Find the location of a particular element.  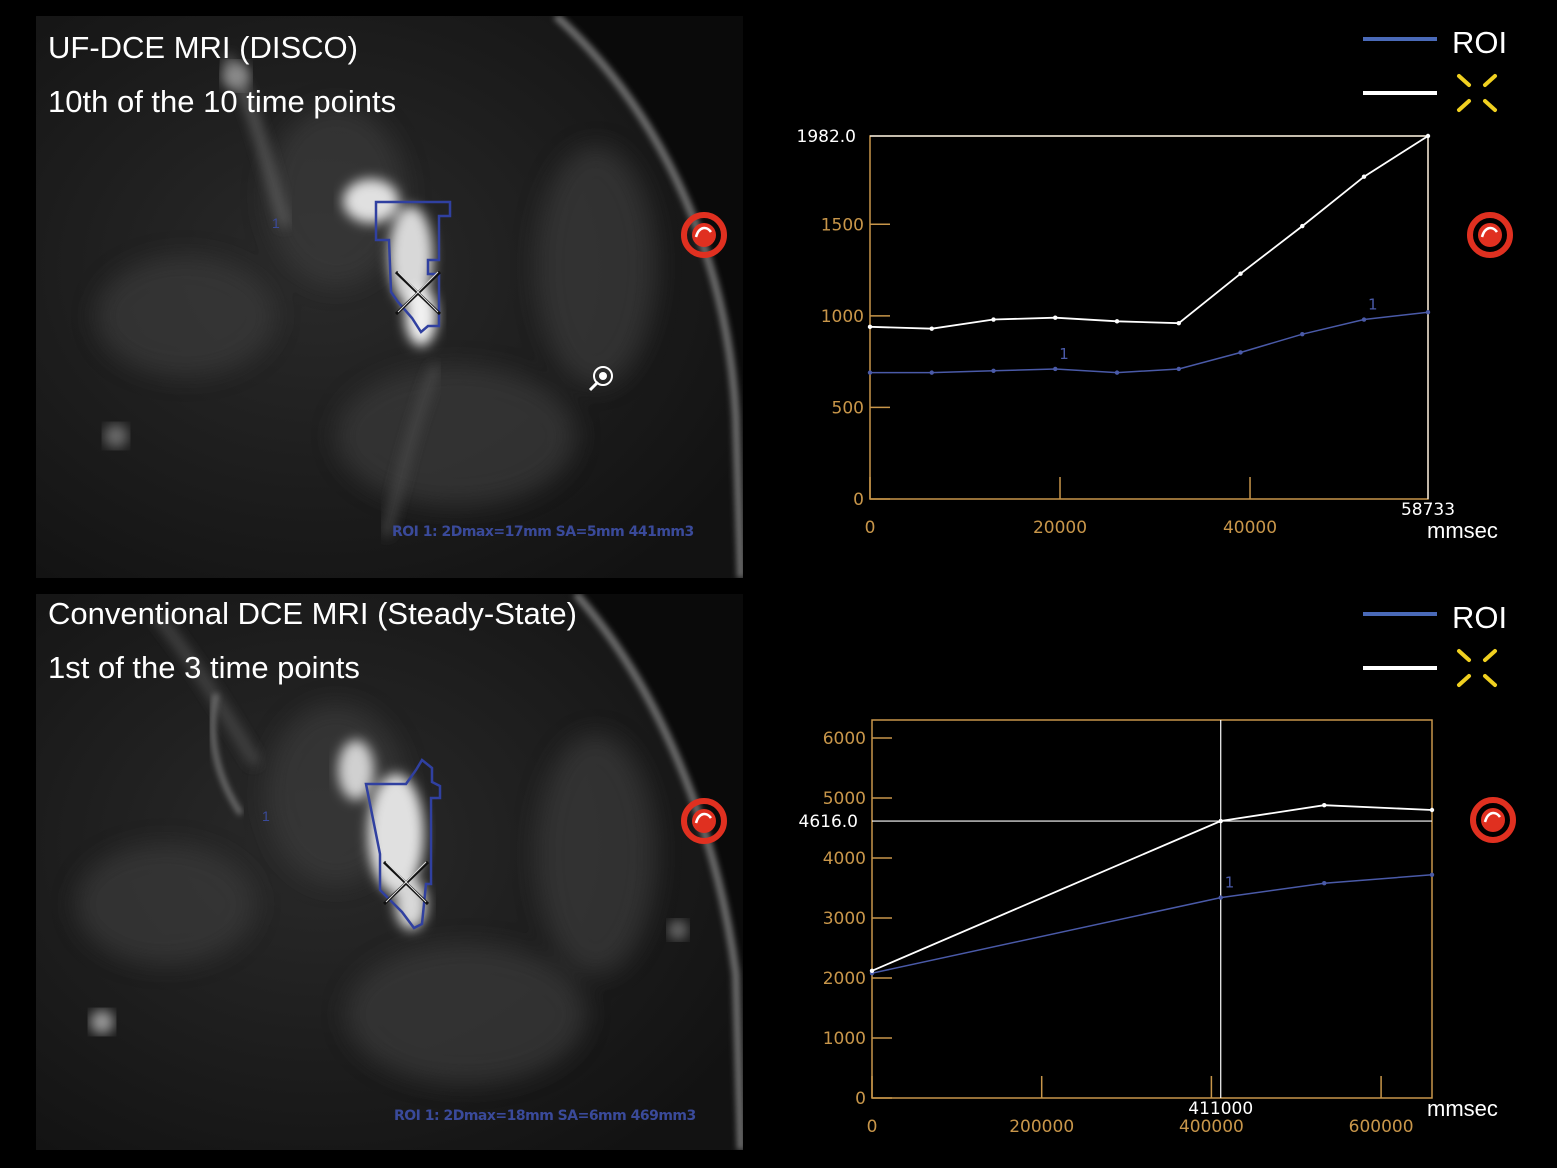

x-tick-label: 600000 is located at coordinates (1381, 1127).